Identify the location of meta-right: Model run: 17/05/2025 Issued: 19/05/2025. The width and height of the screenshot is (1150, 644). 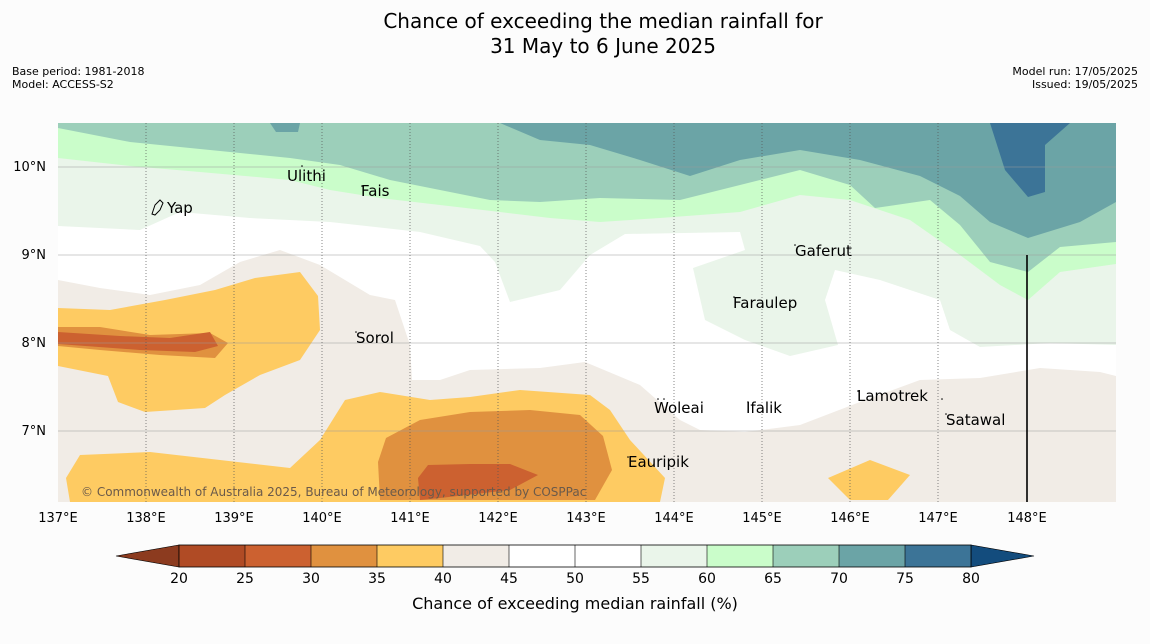
(1075, 78).